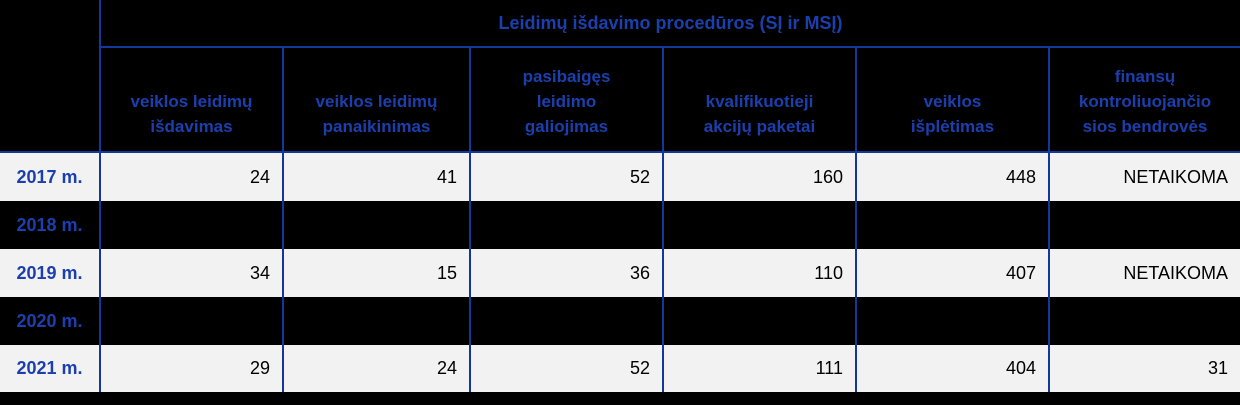  I want to click on cell-value: 31, so click(1144, 368).